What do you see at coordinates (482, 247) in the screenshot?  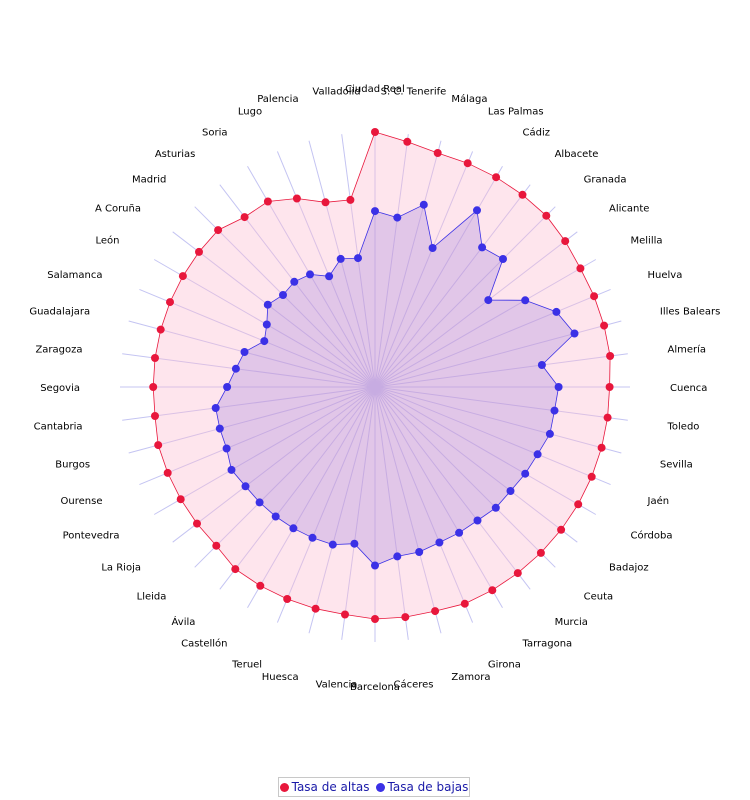 I see `data-point-tasa-de-bajas-albacete` at bounding box center [482, 247].